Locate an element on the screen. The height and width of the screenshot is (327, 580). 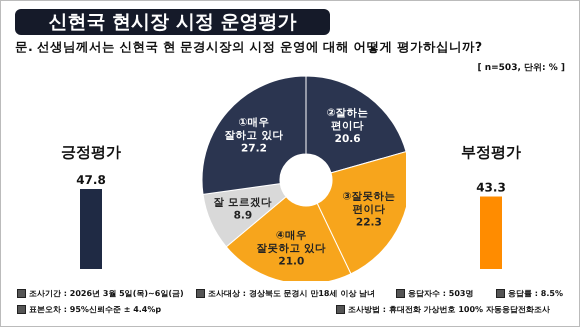
data-label: 8.9 is located at coordinates (243, 216).